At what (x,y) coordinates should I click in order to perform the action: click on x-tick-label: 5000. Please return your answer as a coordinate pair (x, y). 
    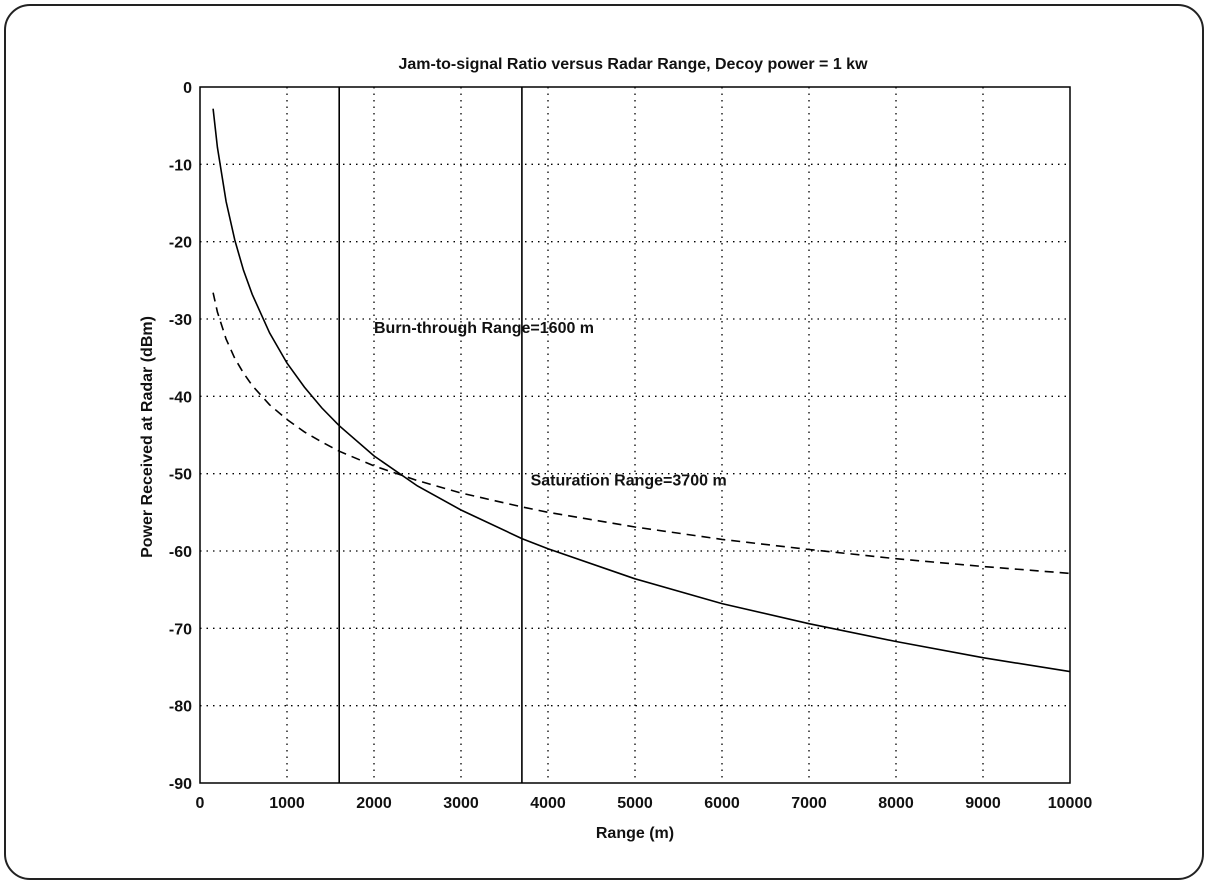
    Looking at the image, I should click on (635, 803).